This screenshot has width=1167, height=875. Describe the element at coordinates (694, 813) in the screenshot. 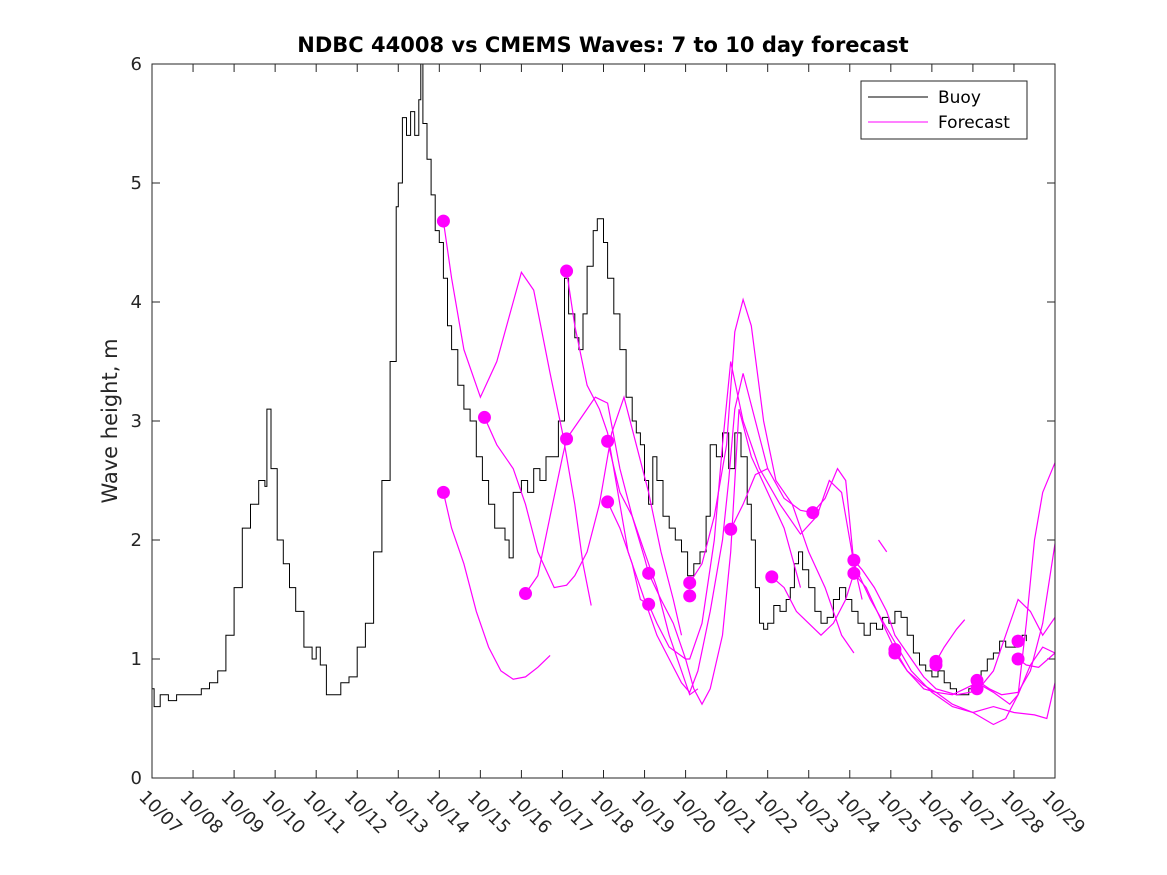

I see `x-tick-label: 10/20` at that location.